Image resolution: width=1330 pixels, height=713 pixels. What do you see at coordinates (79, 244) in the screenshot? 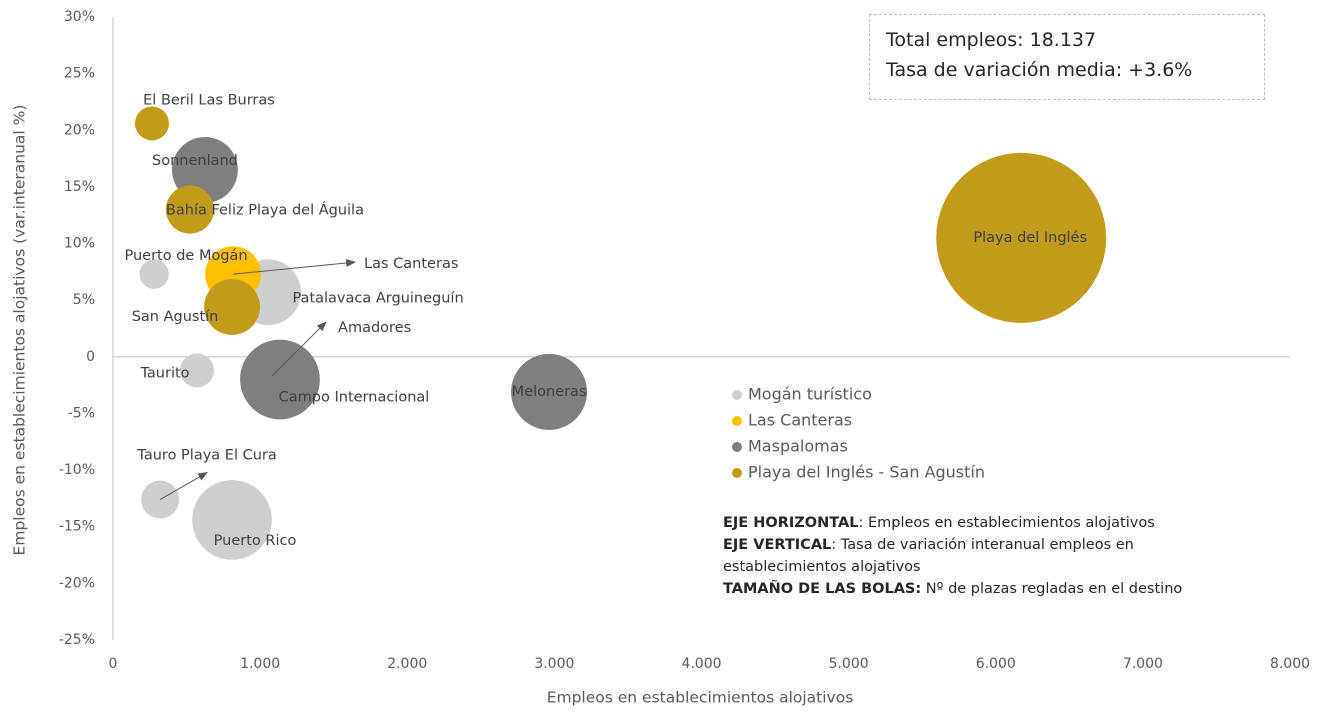
I see `y-tick-label: 10%` at bounding box center [79, 244].